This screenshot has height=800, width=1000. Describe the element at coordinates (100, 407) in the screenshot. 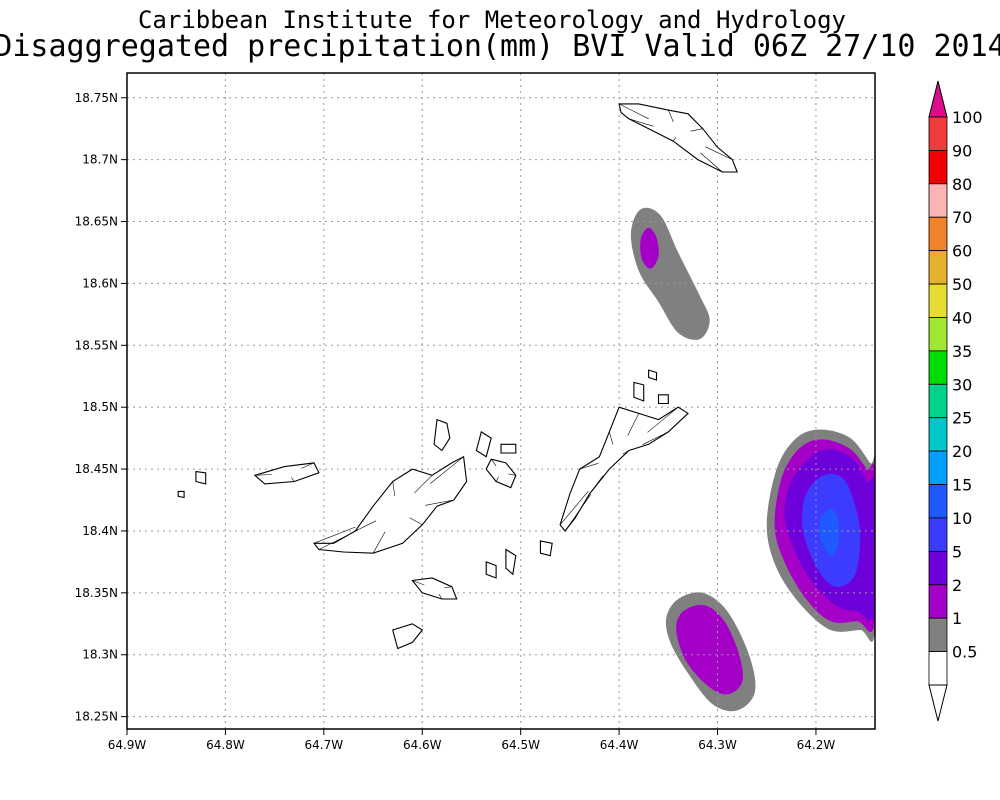

I see `lat-tick-label: 18.5N` at that location.